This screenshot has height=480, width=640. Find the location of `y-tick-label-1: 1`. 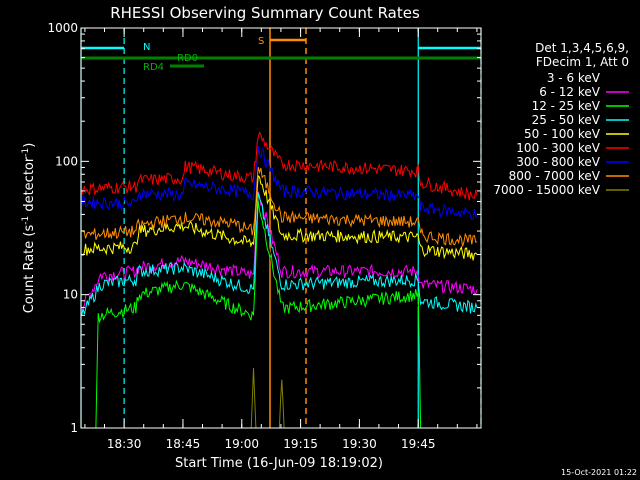

y-tick-label-1: 1 is located at coordinates (74, 428).